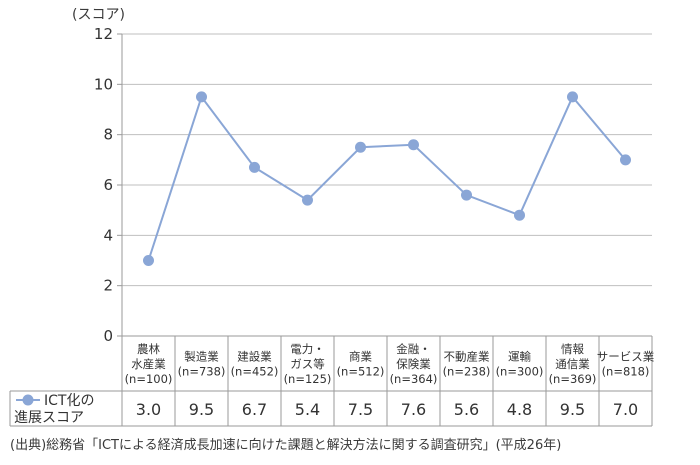 Image resolution: width=700 pixels, height=465 pixels. What do you see at coordinates (360, 409) in the screenshot?
I see `table-value-5: 7.5` at bounding box center [360, 409].